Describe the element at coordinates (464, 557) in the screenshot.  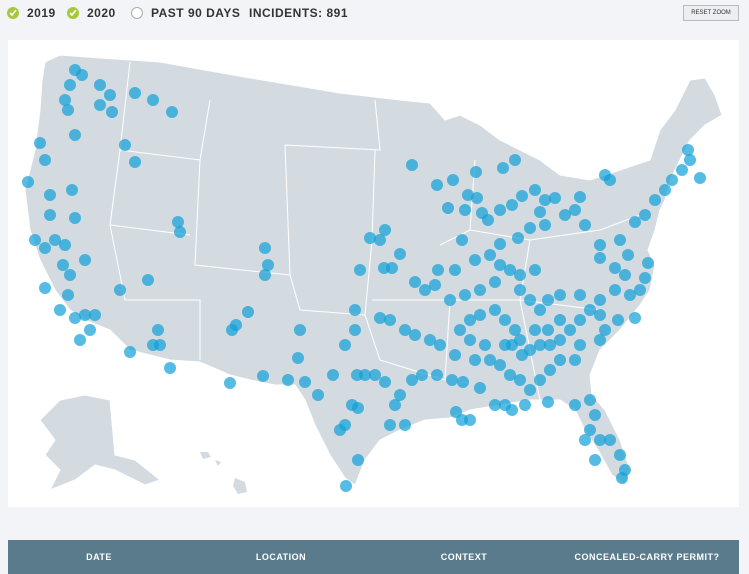
I see `column-header: CONTEXT` at that location.